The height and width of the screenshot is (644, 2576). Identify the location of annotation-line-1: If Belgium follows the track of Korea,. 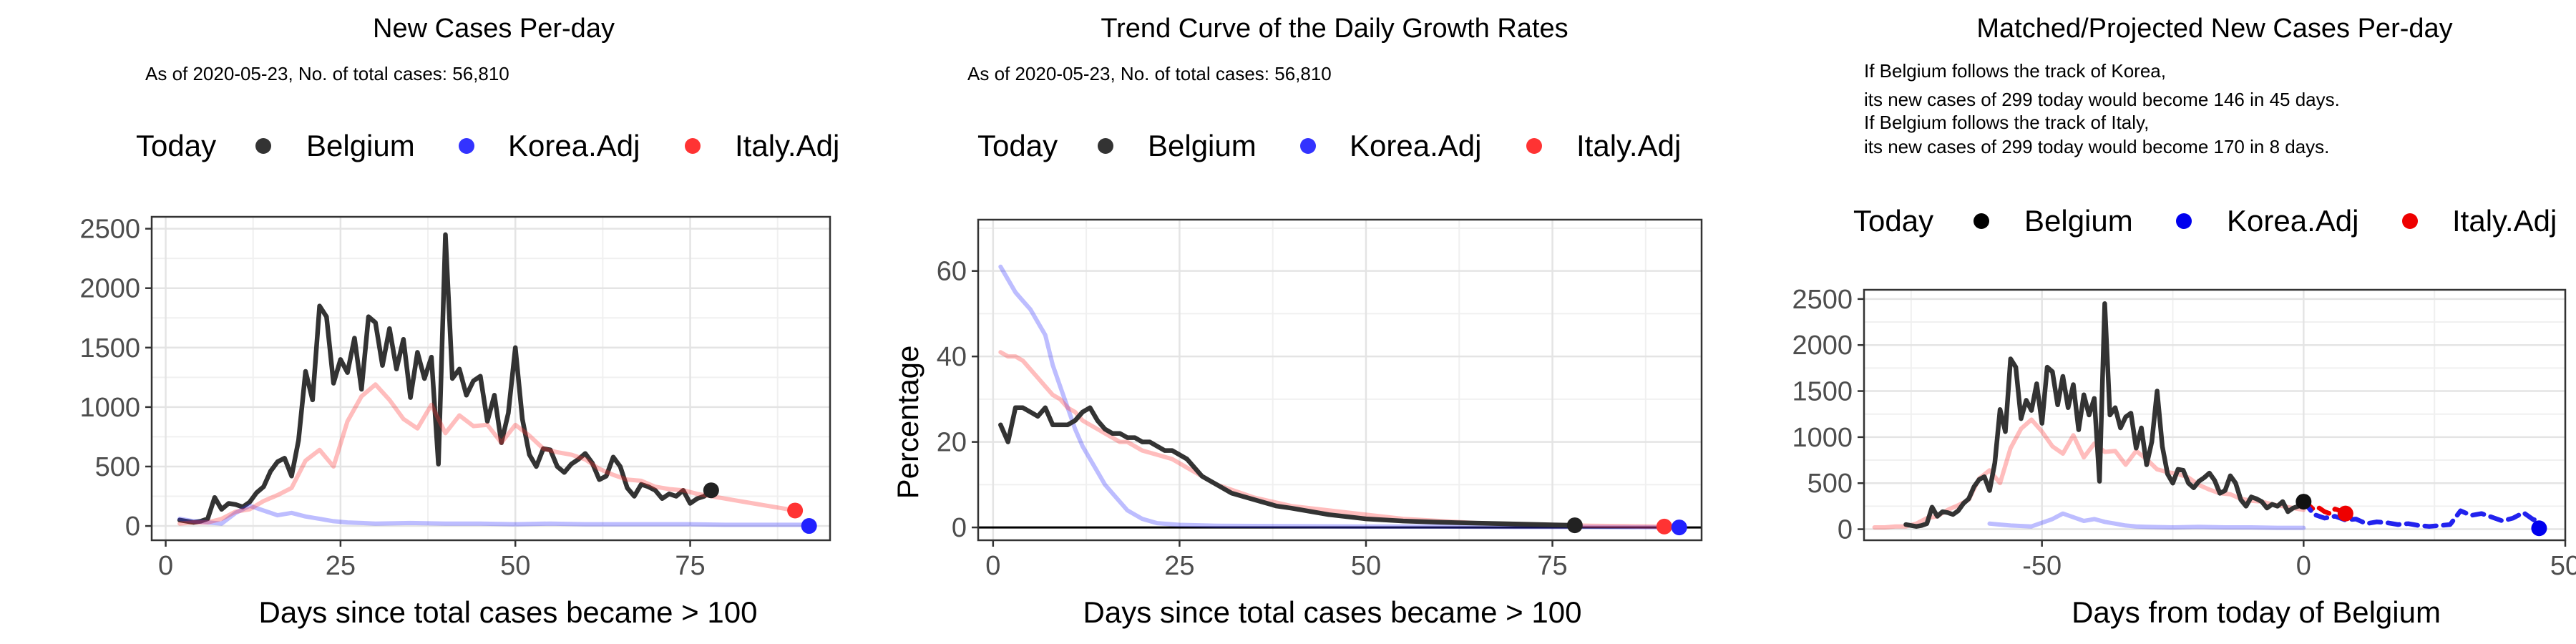
(2015, 71).